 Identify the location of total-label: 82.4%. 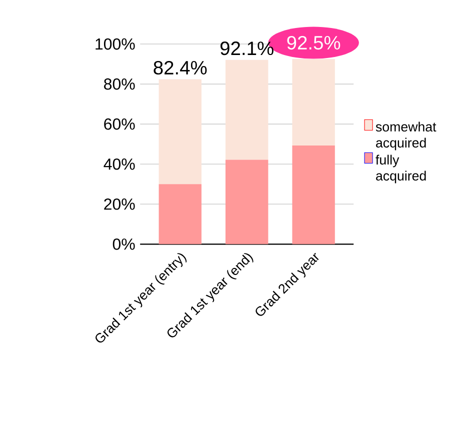
(180, 68).